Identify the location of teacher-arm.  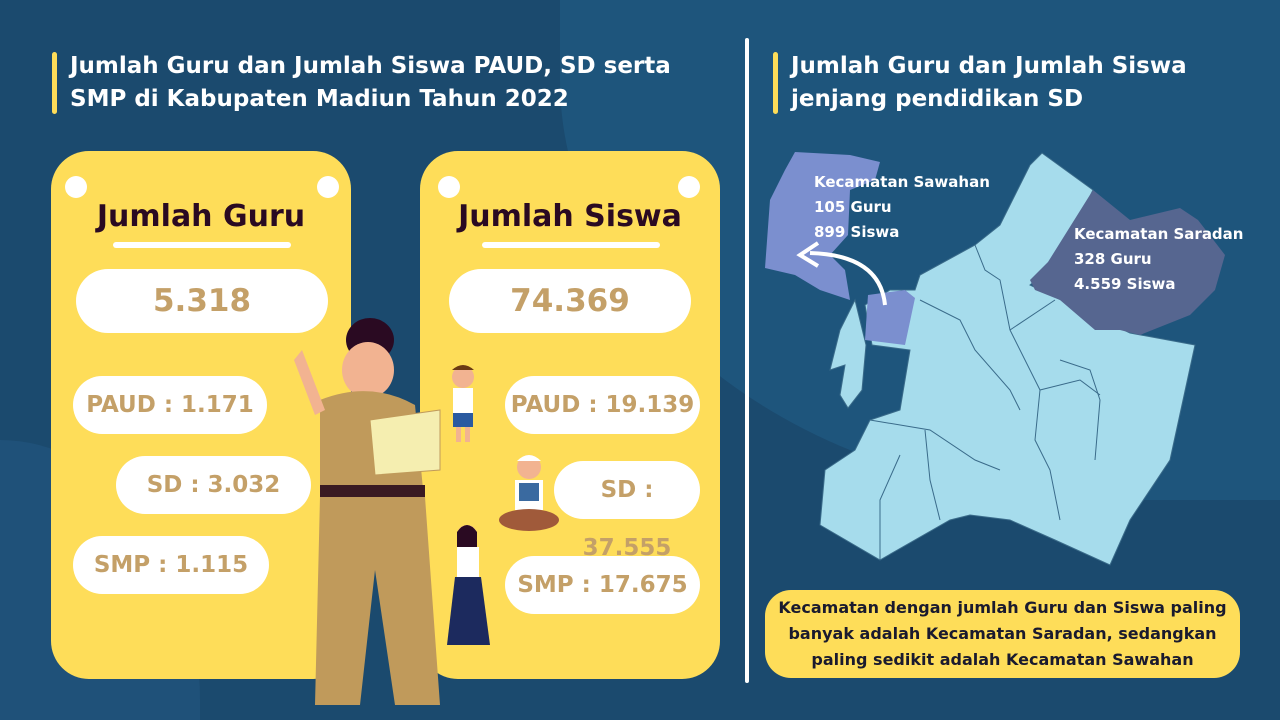
(309, 382).